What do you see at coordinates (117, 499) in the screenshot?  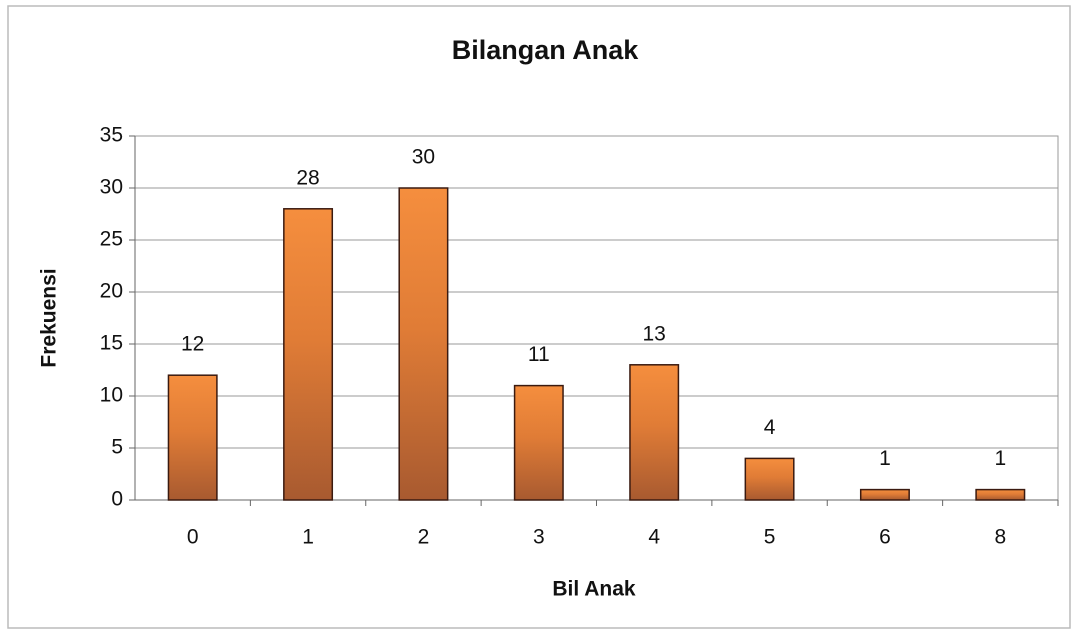 I see `y-tick-label: 0` at bounding box center [117, 499].